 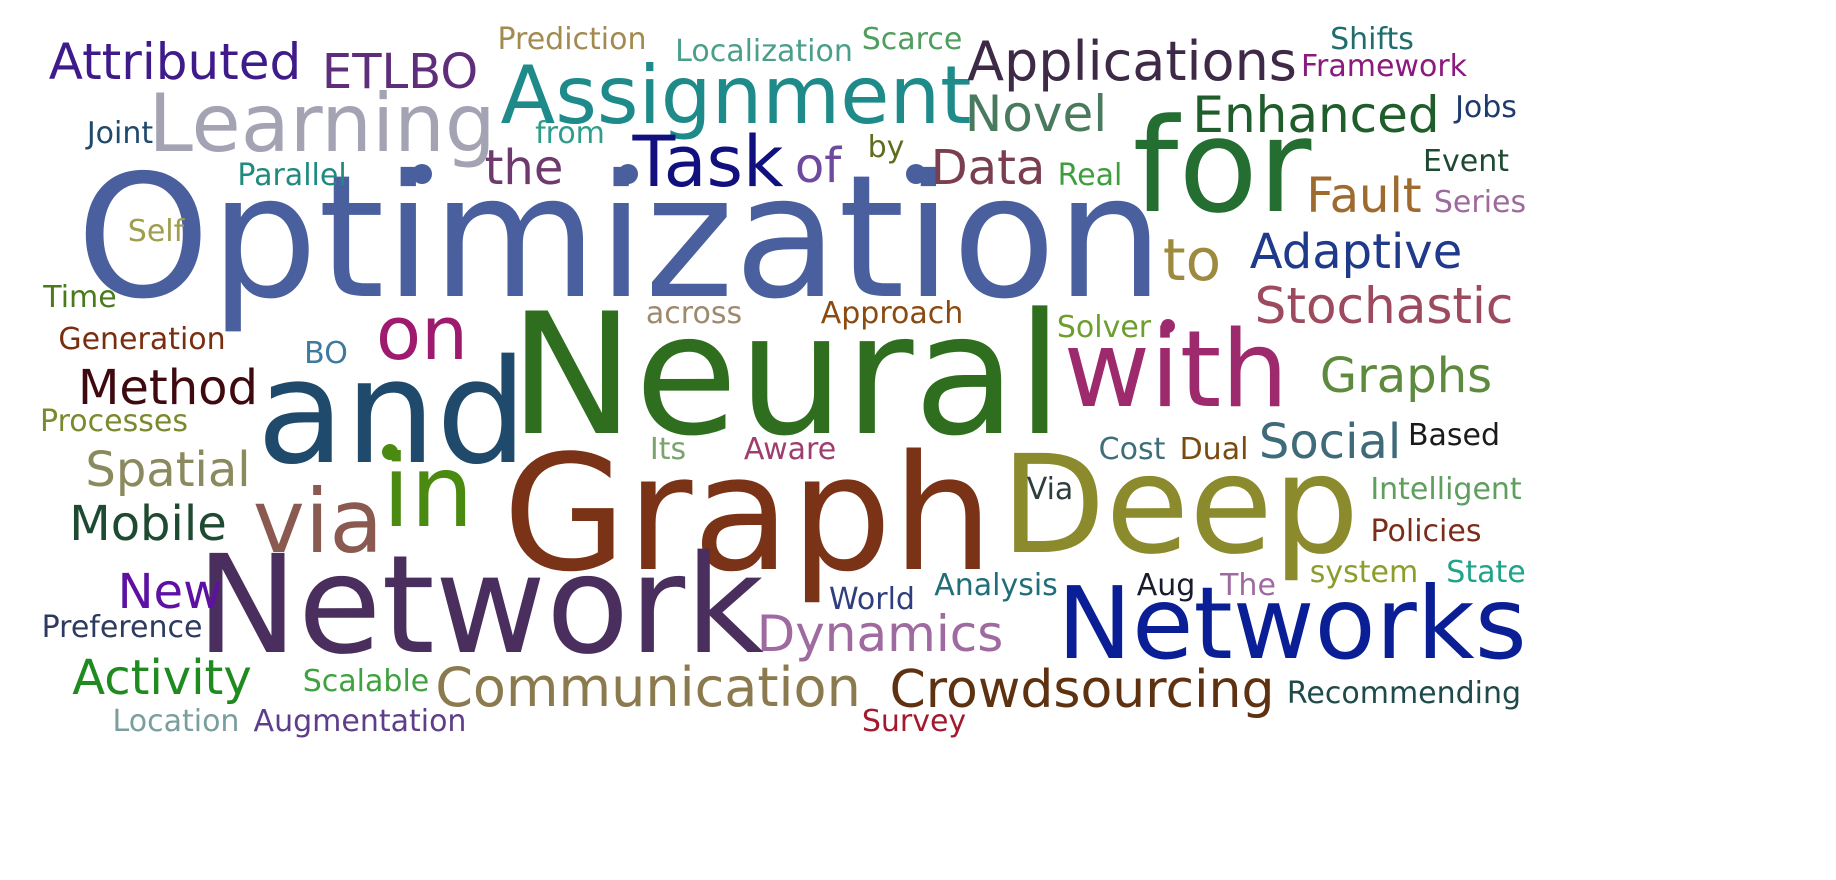 I want to click on word-activity: Activity, so click(x=162, y=678).